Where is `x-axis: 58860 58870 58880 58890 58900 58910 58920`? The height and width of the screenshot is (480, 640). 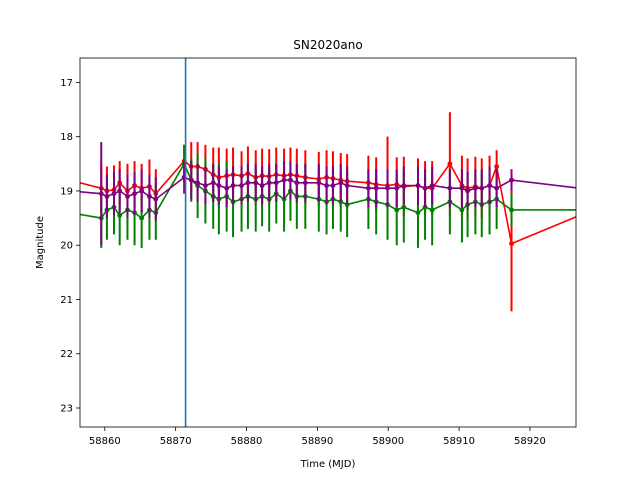 x-axis: 58860 58870 58880 58890 58900 58910 58920 is located at coordinates (317, 437).